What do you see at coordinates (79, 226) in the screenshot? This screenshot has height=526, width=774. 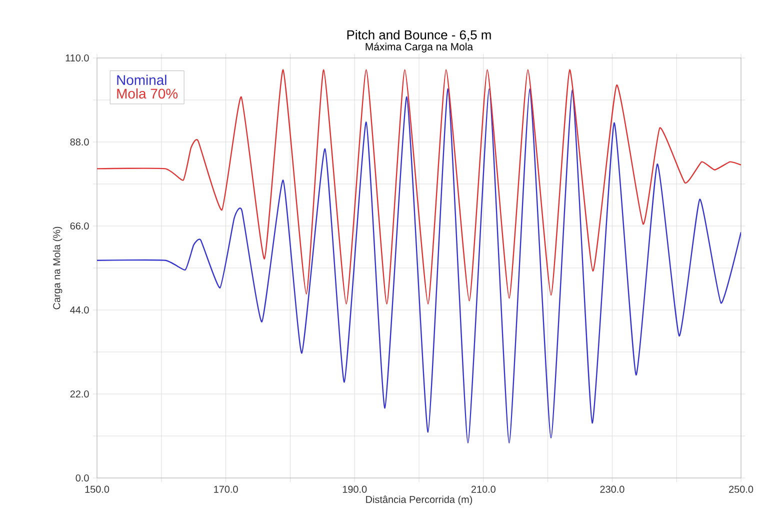 I see `y-tick-label: 66.0` at bounding box center [79, 226].